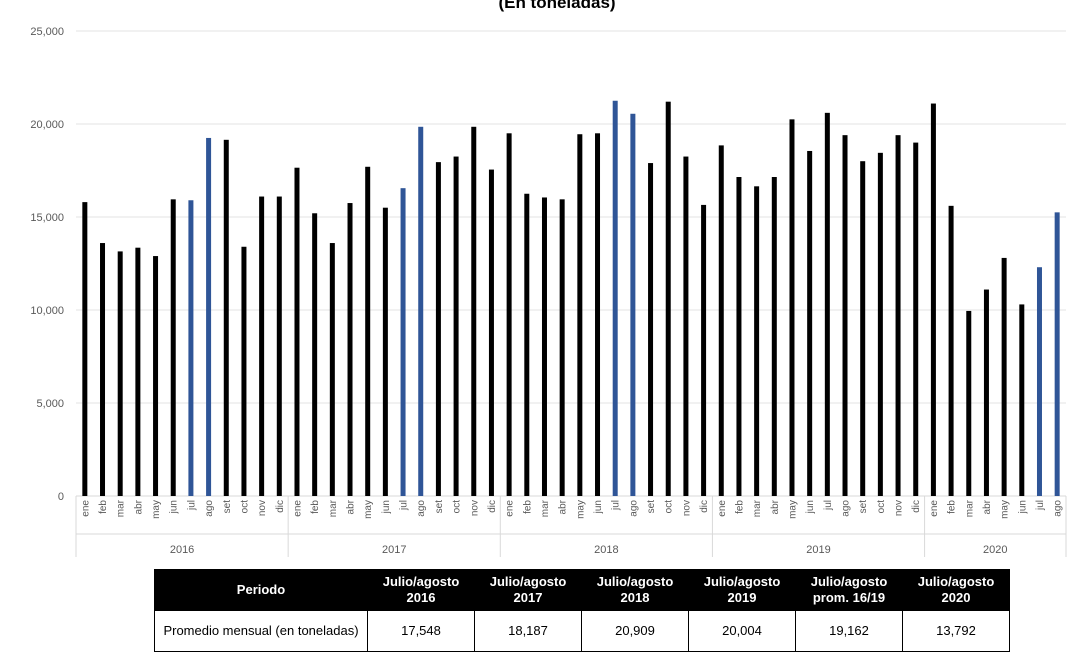  What do you see at coordinates (849, 631) in the screenshot?
I see `table-cell: 19,162` at bounding box center [849, 631].